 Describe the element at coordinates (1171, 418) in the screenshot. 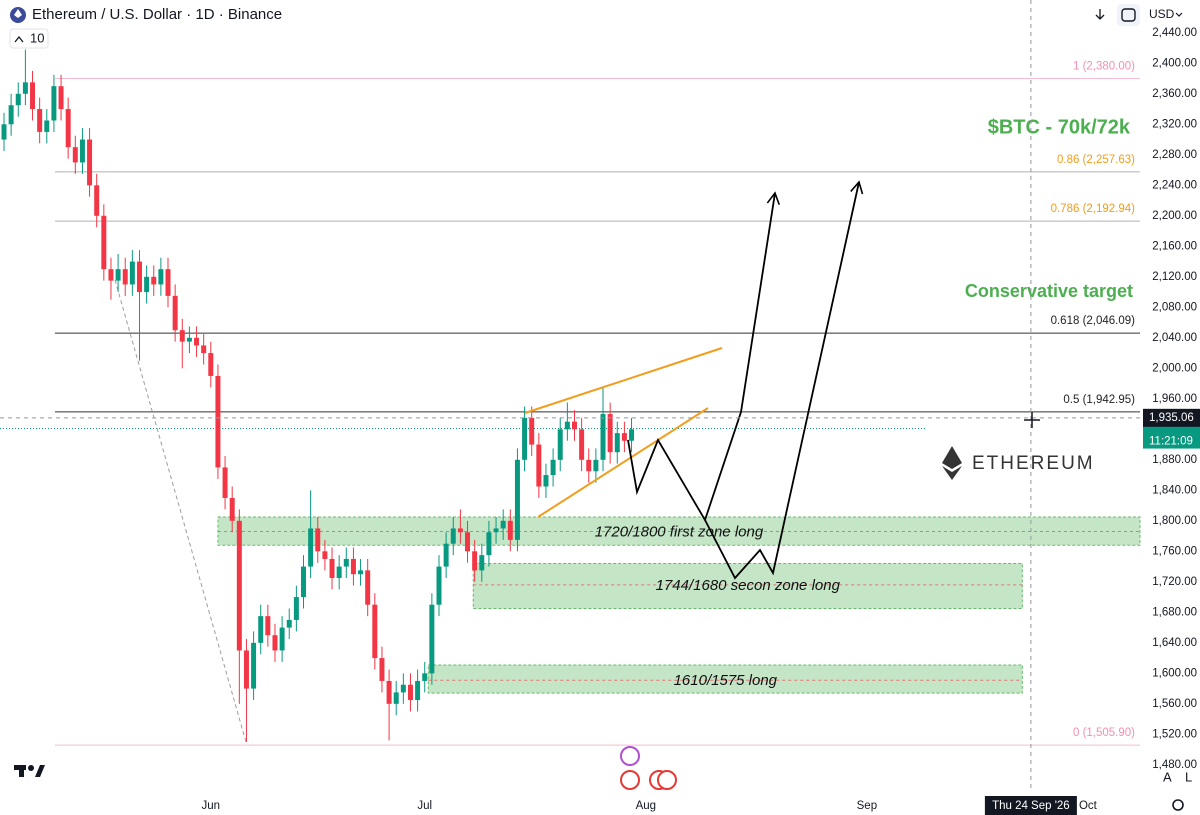

I see `crosshair-price: 1,935.06` at that location.